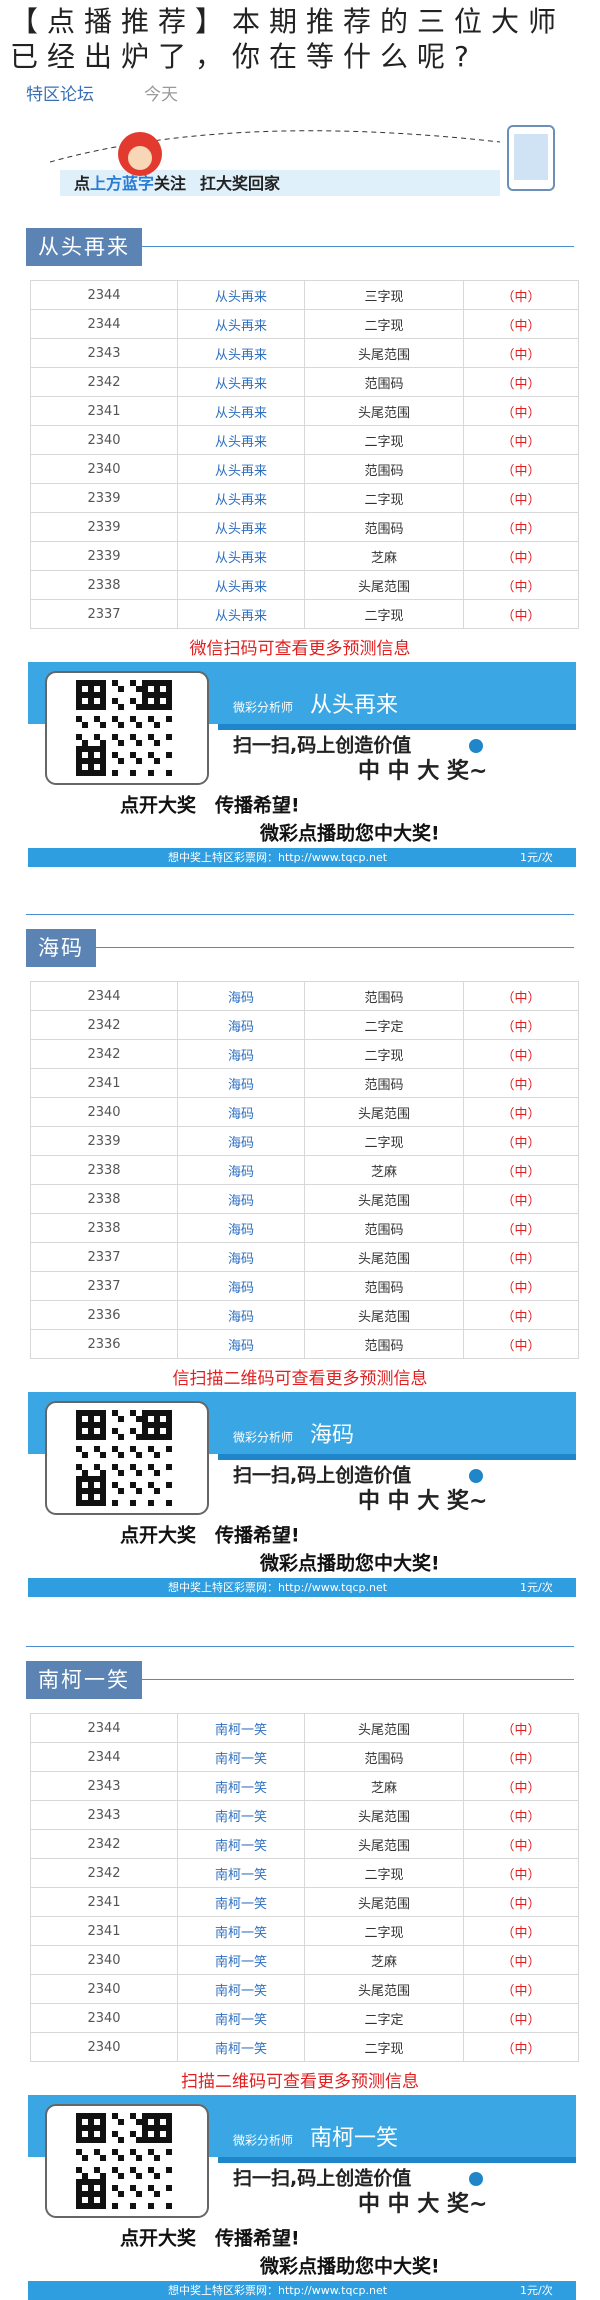 The width and height of the screenshot is (600, 2300). I want to click on note: 信扫描二维码可查看更多预测信息, so click(300, 1379).